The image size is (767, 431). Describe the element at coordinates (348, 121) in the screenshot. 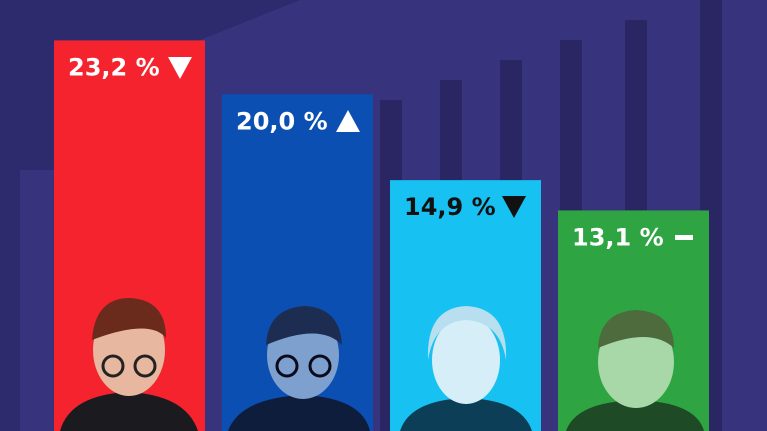

I see `trend-up` at that location.